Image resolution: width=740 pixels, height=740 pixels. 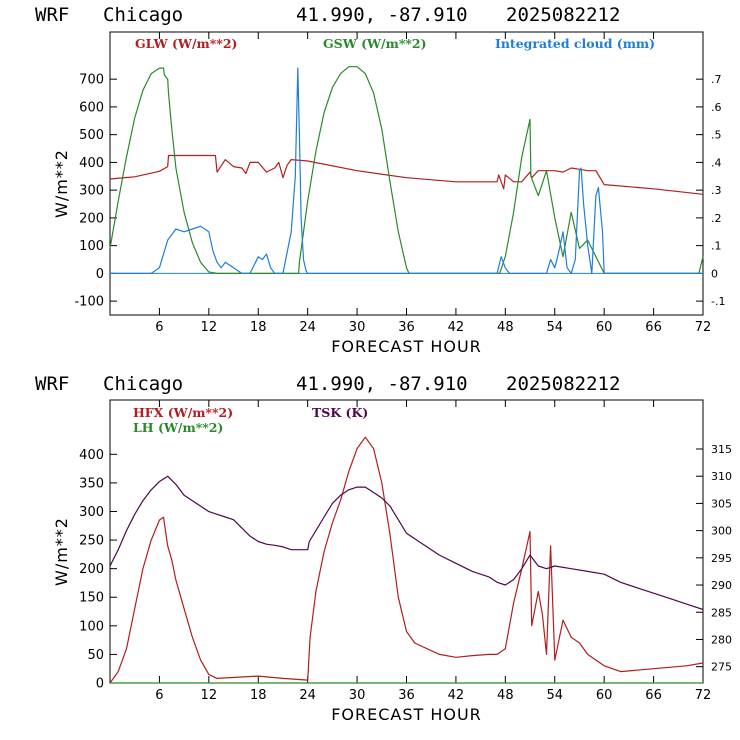 I want to click on y2-tick-label: .3, so click(x=716, y=190).